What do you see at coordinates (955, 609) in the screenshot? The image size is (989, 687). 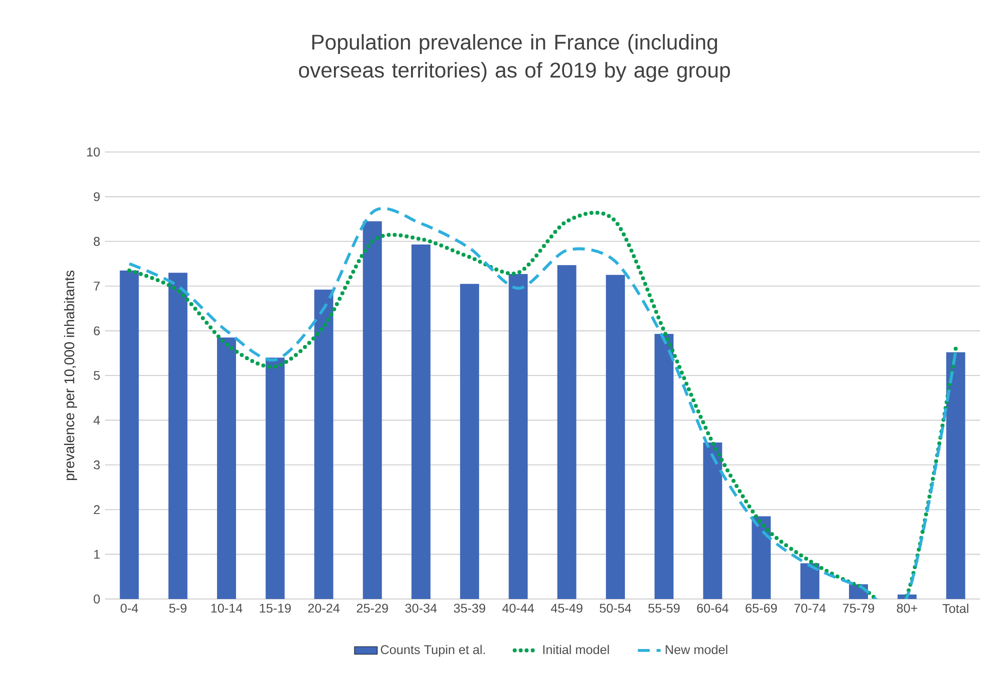 I see `x-tick-label: Total` at bounding box center [955, 609].